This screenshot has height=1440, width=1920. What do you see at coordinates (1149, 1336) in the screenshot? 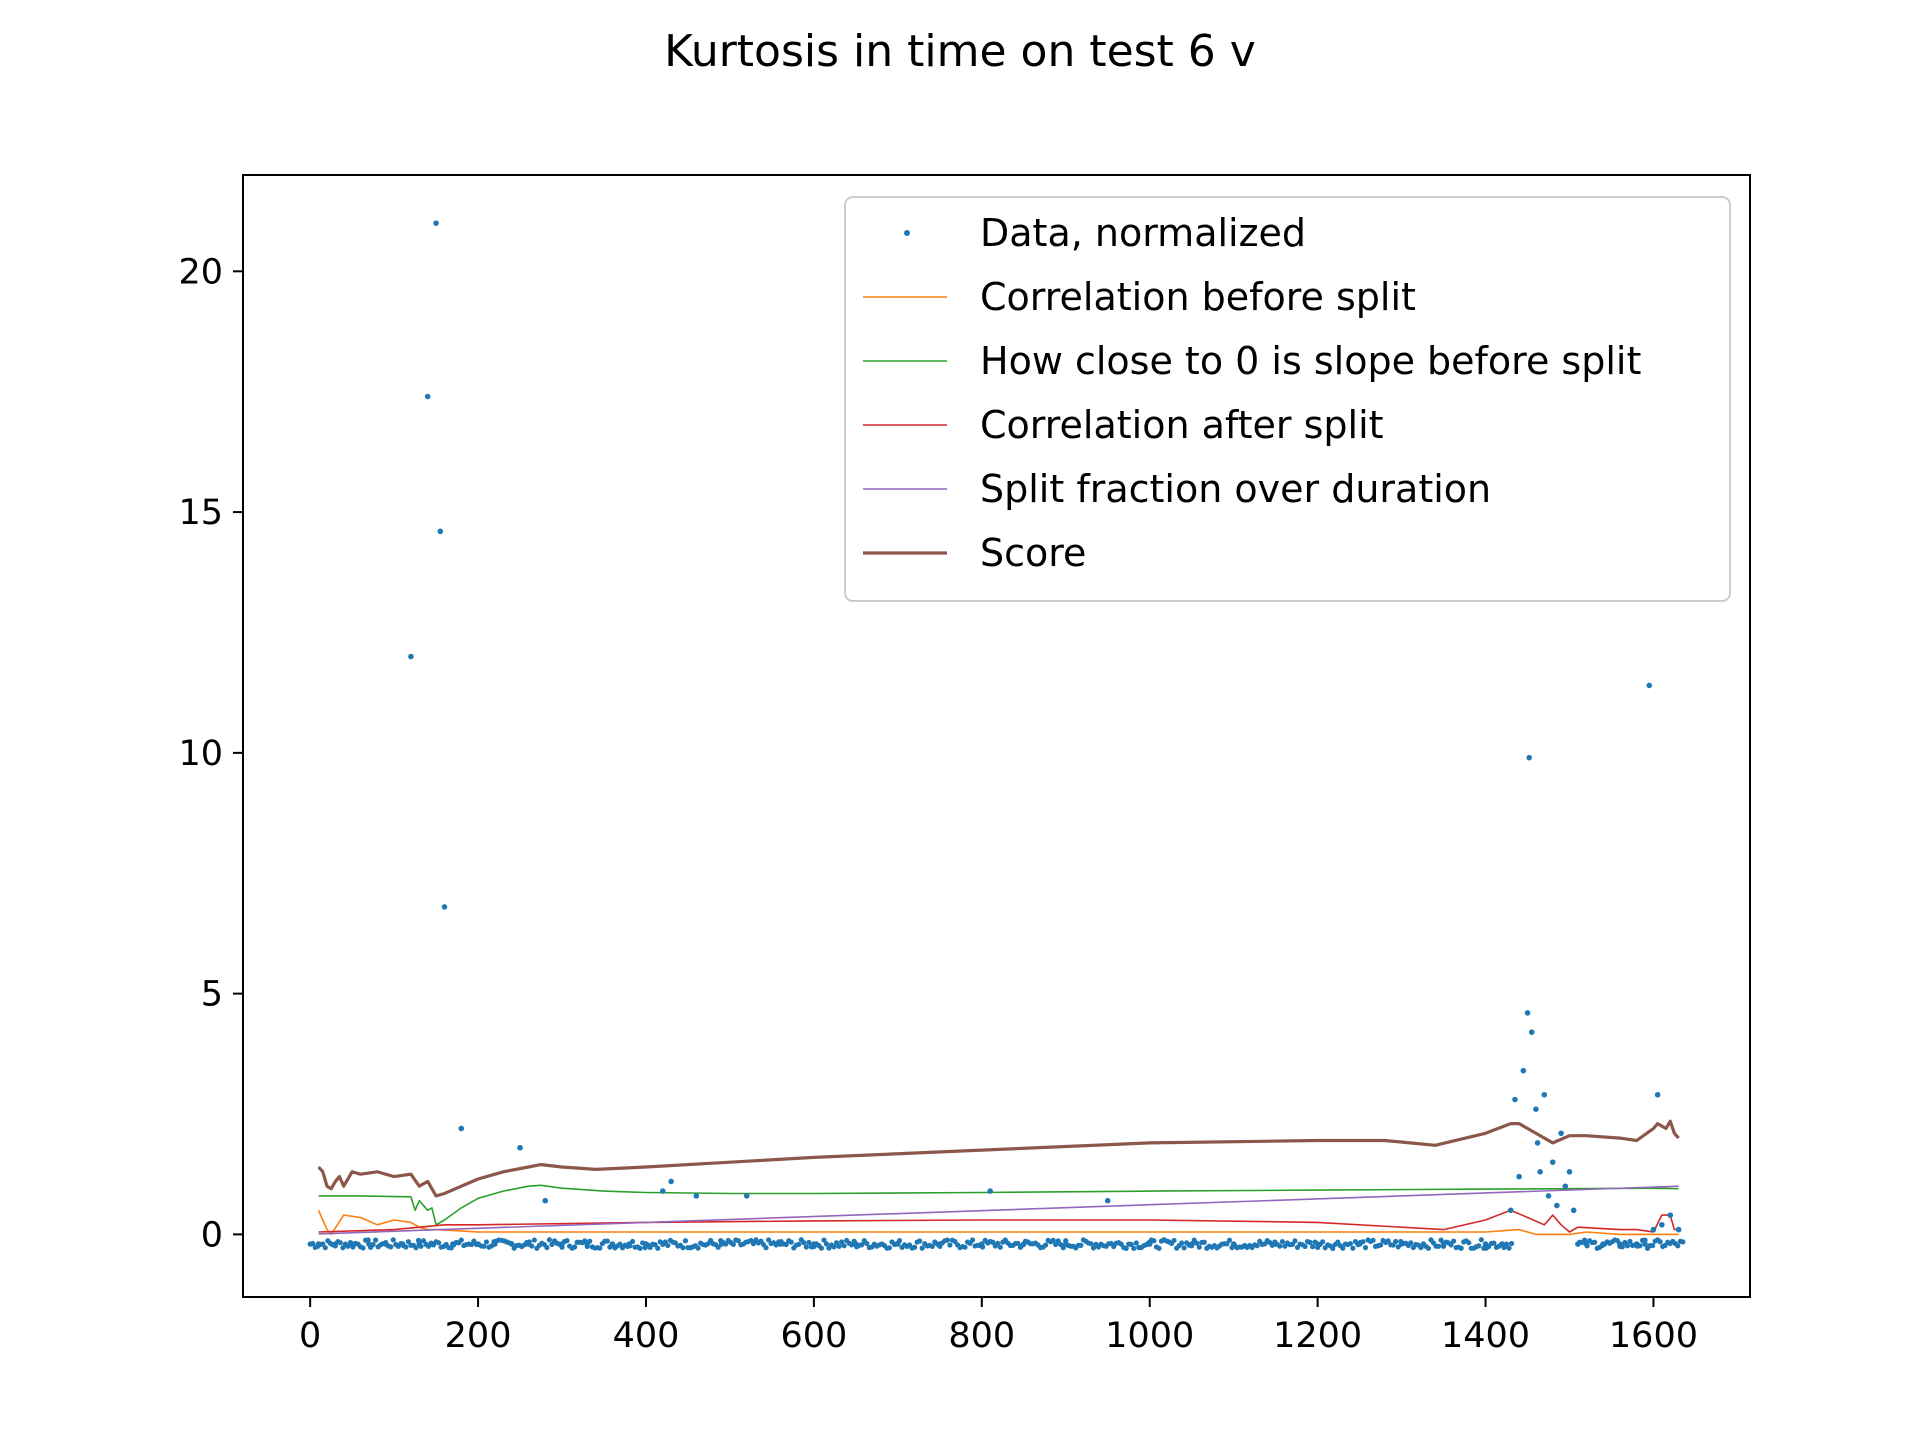
I see `x-tick-label: 1000` at bounding box center [1149, 1336].